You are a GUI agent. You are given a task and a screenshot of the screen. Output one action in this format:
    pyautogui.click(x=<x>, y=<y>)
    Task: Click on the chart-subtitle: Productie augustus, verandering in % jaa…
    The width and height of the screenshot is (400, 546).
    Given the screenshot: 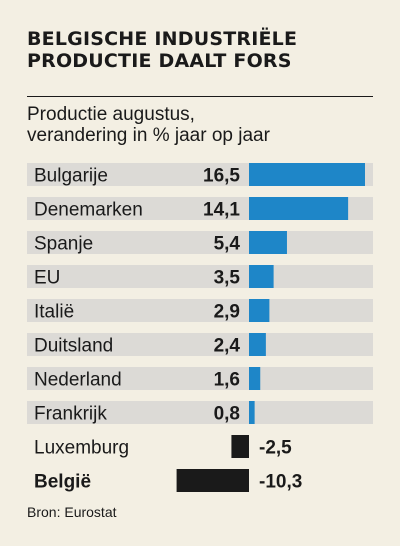 What is the action you would take?
    pyautogui.click(x=207, y=125)
    